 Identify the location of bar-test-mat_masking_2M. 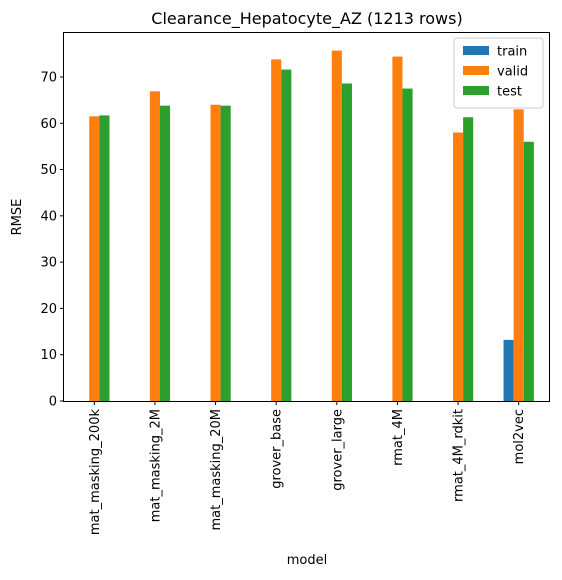
(165, 253).